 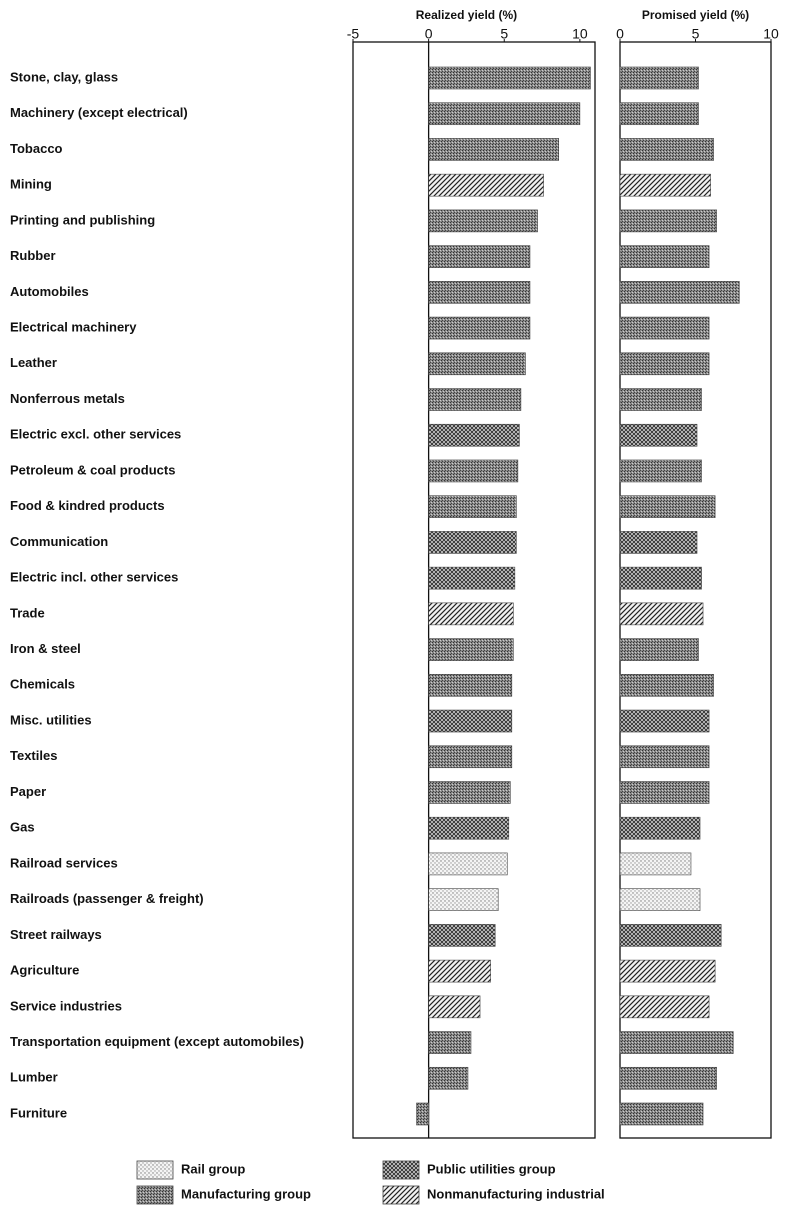 I want to click on category-label: Machinery (except electrical), so click(x=99, y=112).